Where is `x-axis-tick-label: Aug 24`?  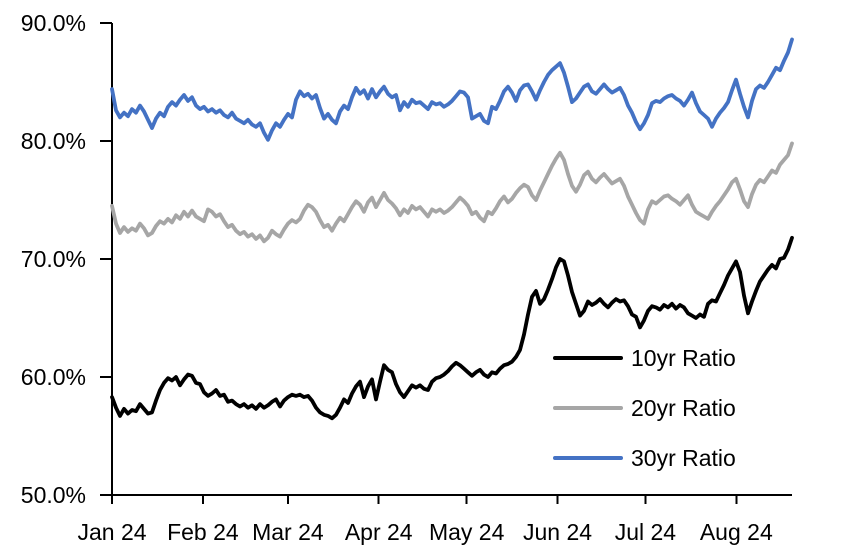 x-axis-tick-label: Aug 24 is located at coordinates (736, 532).